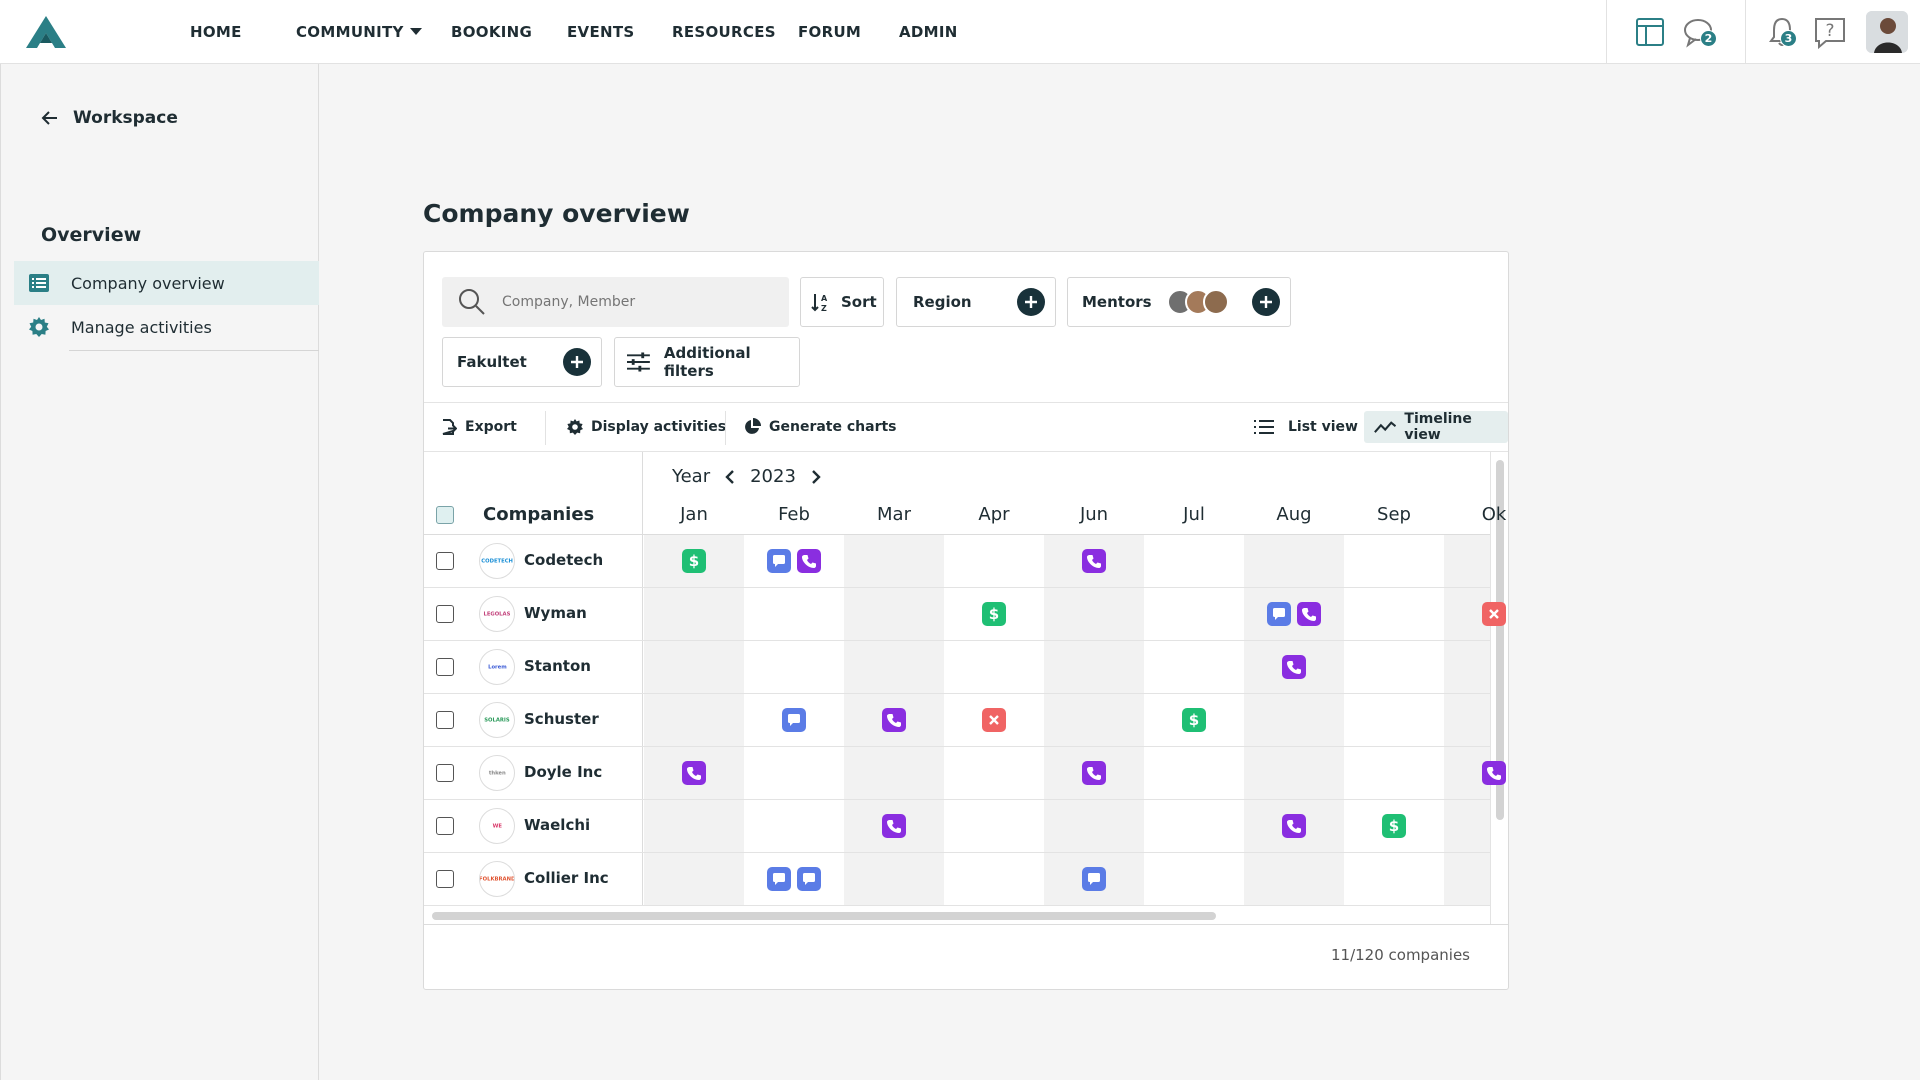 This screenshot has height=1080, width=1920. What do you see at coordinates (359, 32) in the screenshot?
I see `nav-community: COMMUNITY` at bounding box center [359, 32].